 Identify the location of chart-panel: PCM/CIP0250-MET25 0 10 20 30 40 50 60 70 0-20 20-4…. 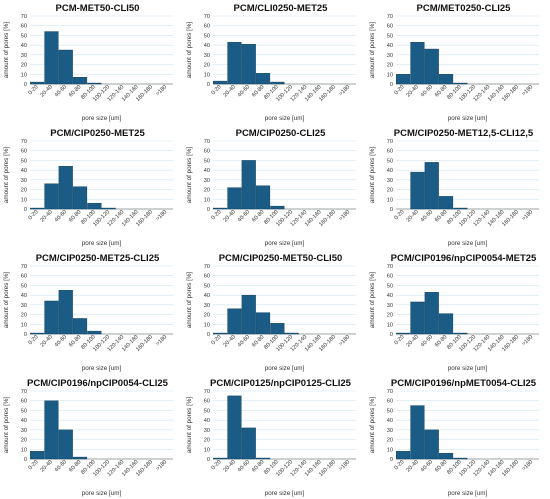
(91, 187).